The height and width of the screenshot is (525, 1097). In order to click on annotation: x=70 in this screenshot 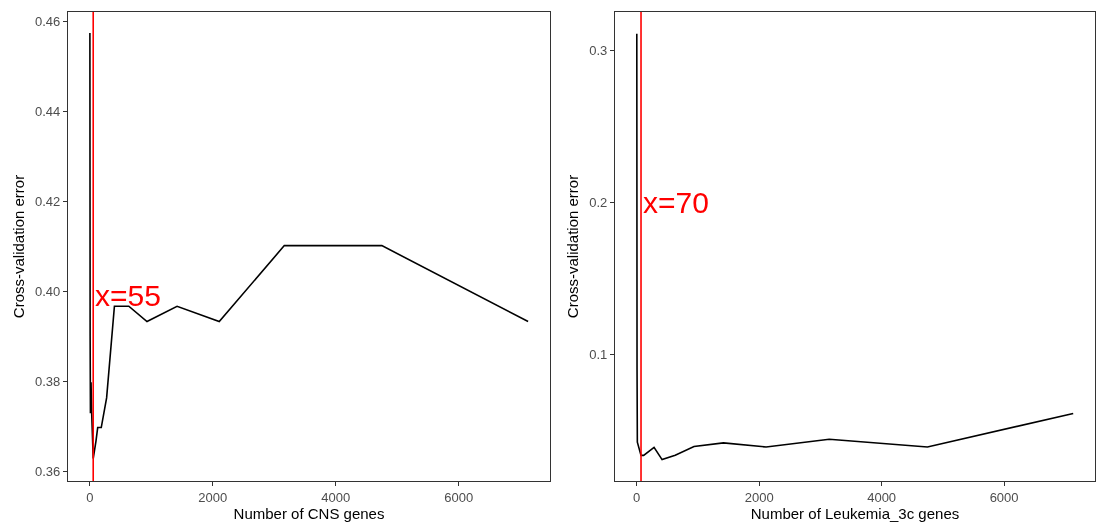, I will do `click(676, 202)`.